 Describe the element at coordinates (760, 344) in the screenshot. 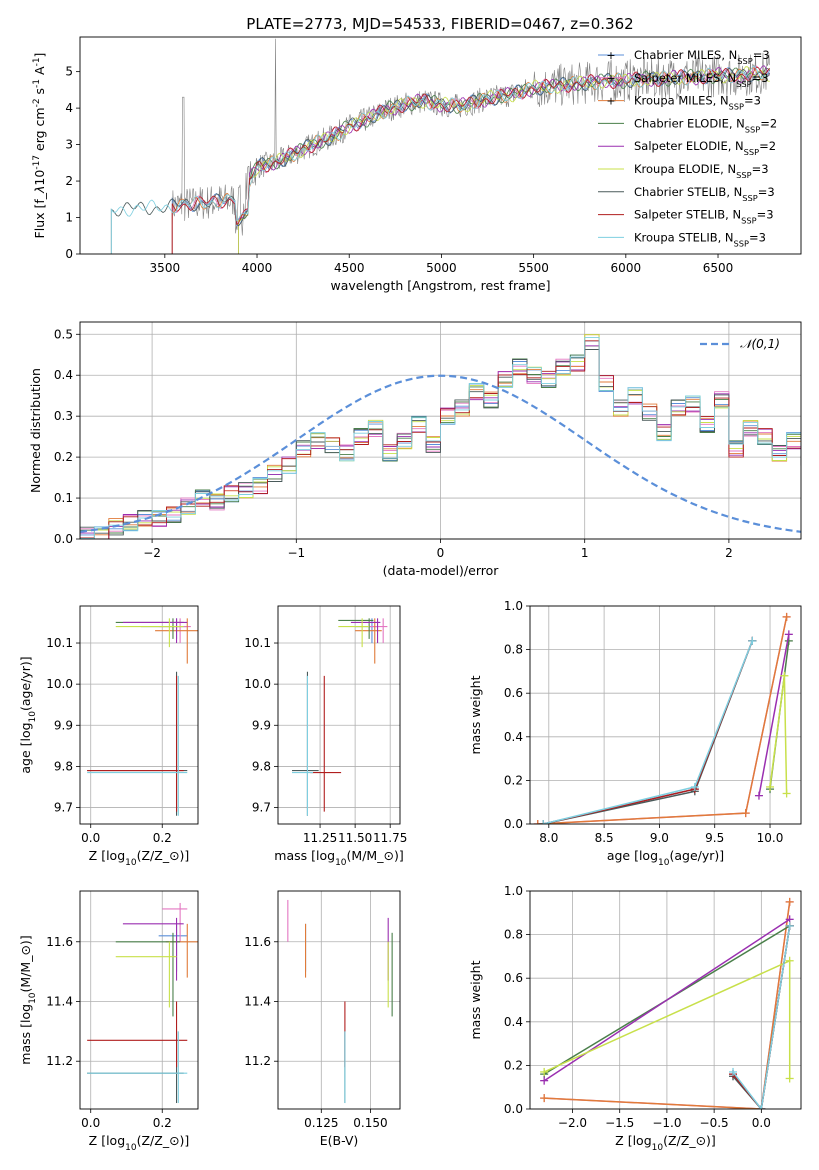

I see `legend-label-normal: 𝒩(0,1)` at that location.